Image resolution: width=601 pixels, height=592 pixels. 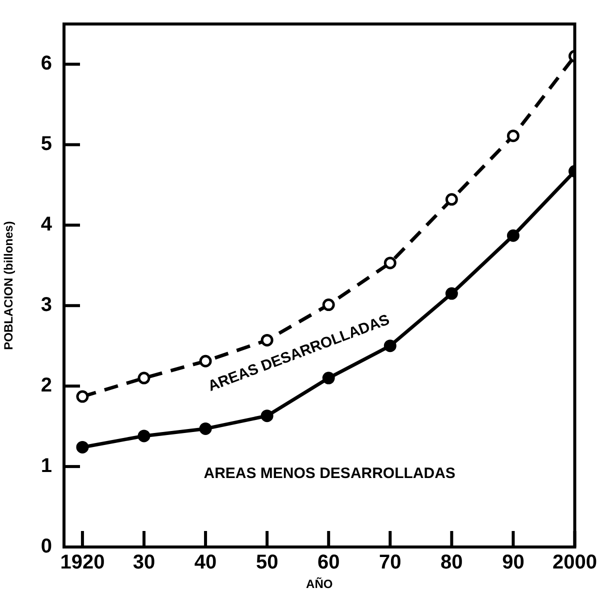 I want to click on x-tick-label: 40, so click(x=205, y=563).